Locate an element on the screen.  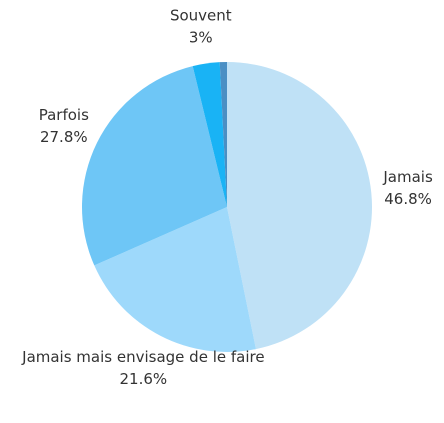
slice-value: 21.6% is located at coordinates (144, 379).